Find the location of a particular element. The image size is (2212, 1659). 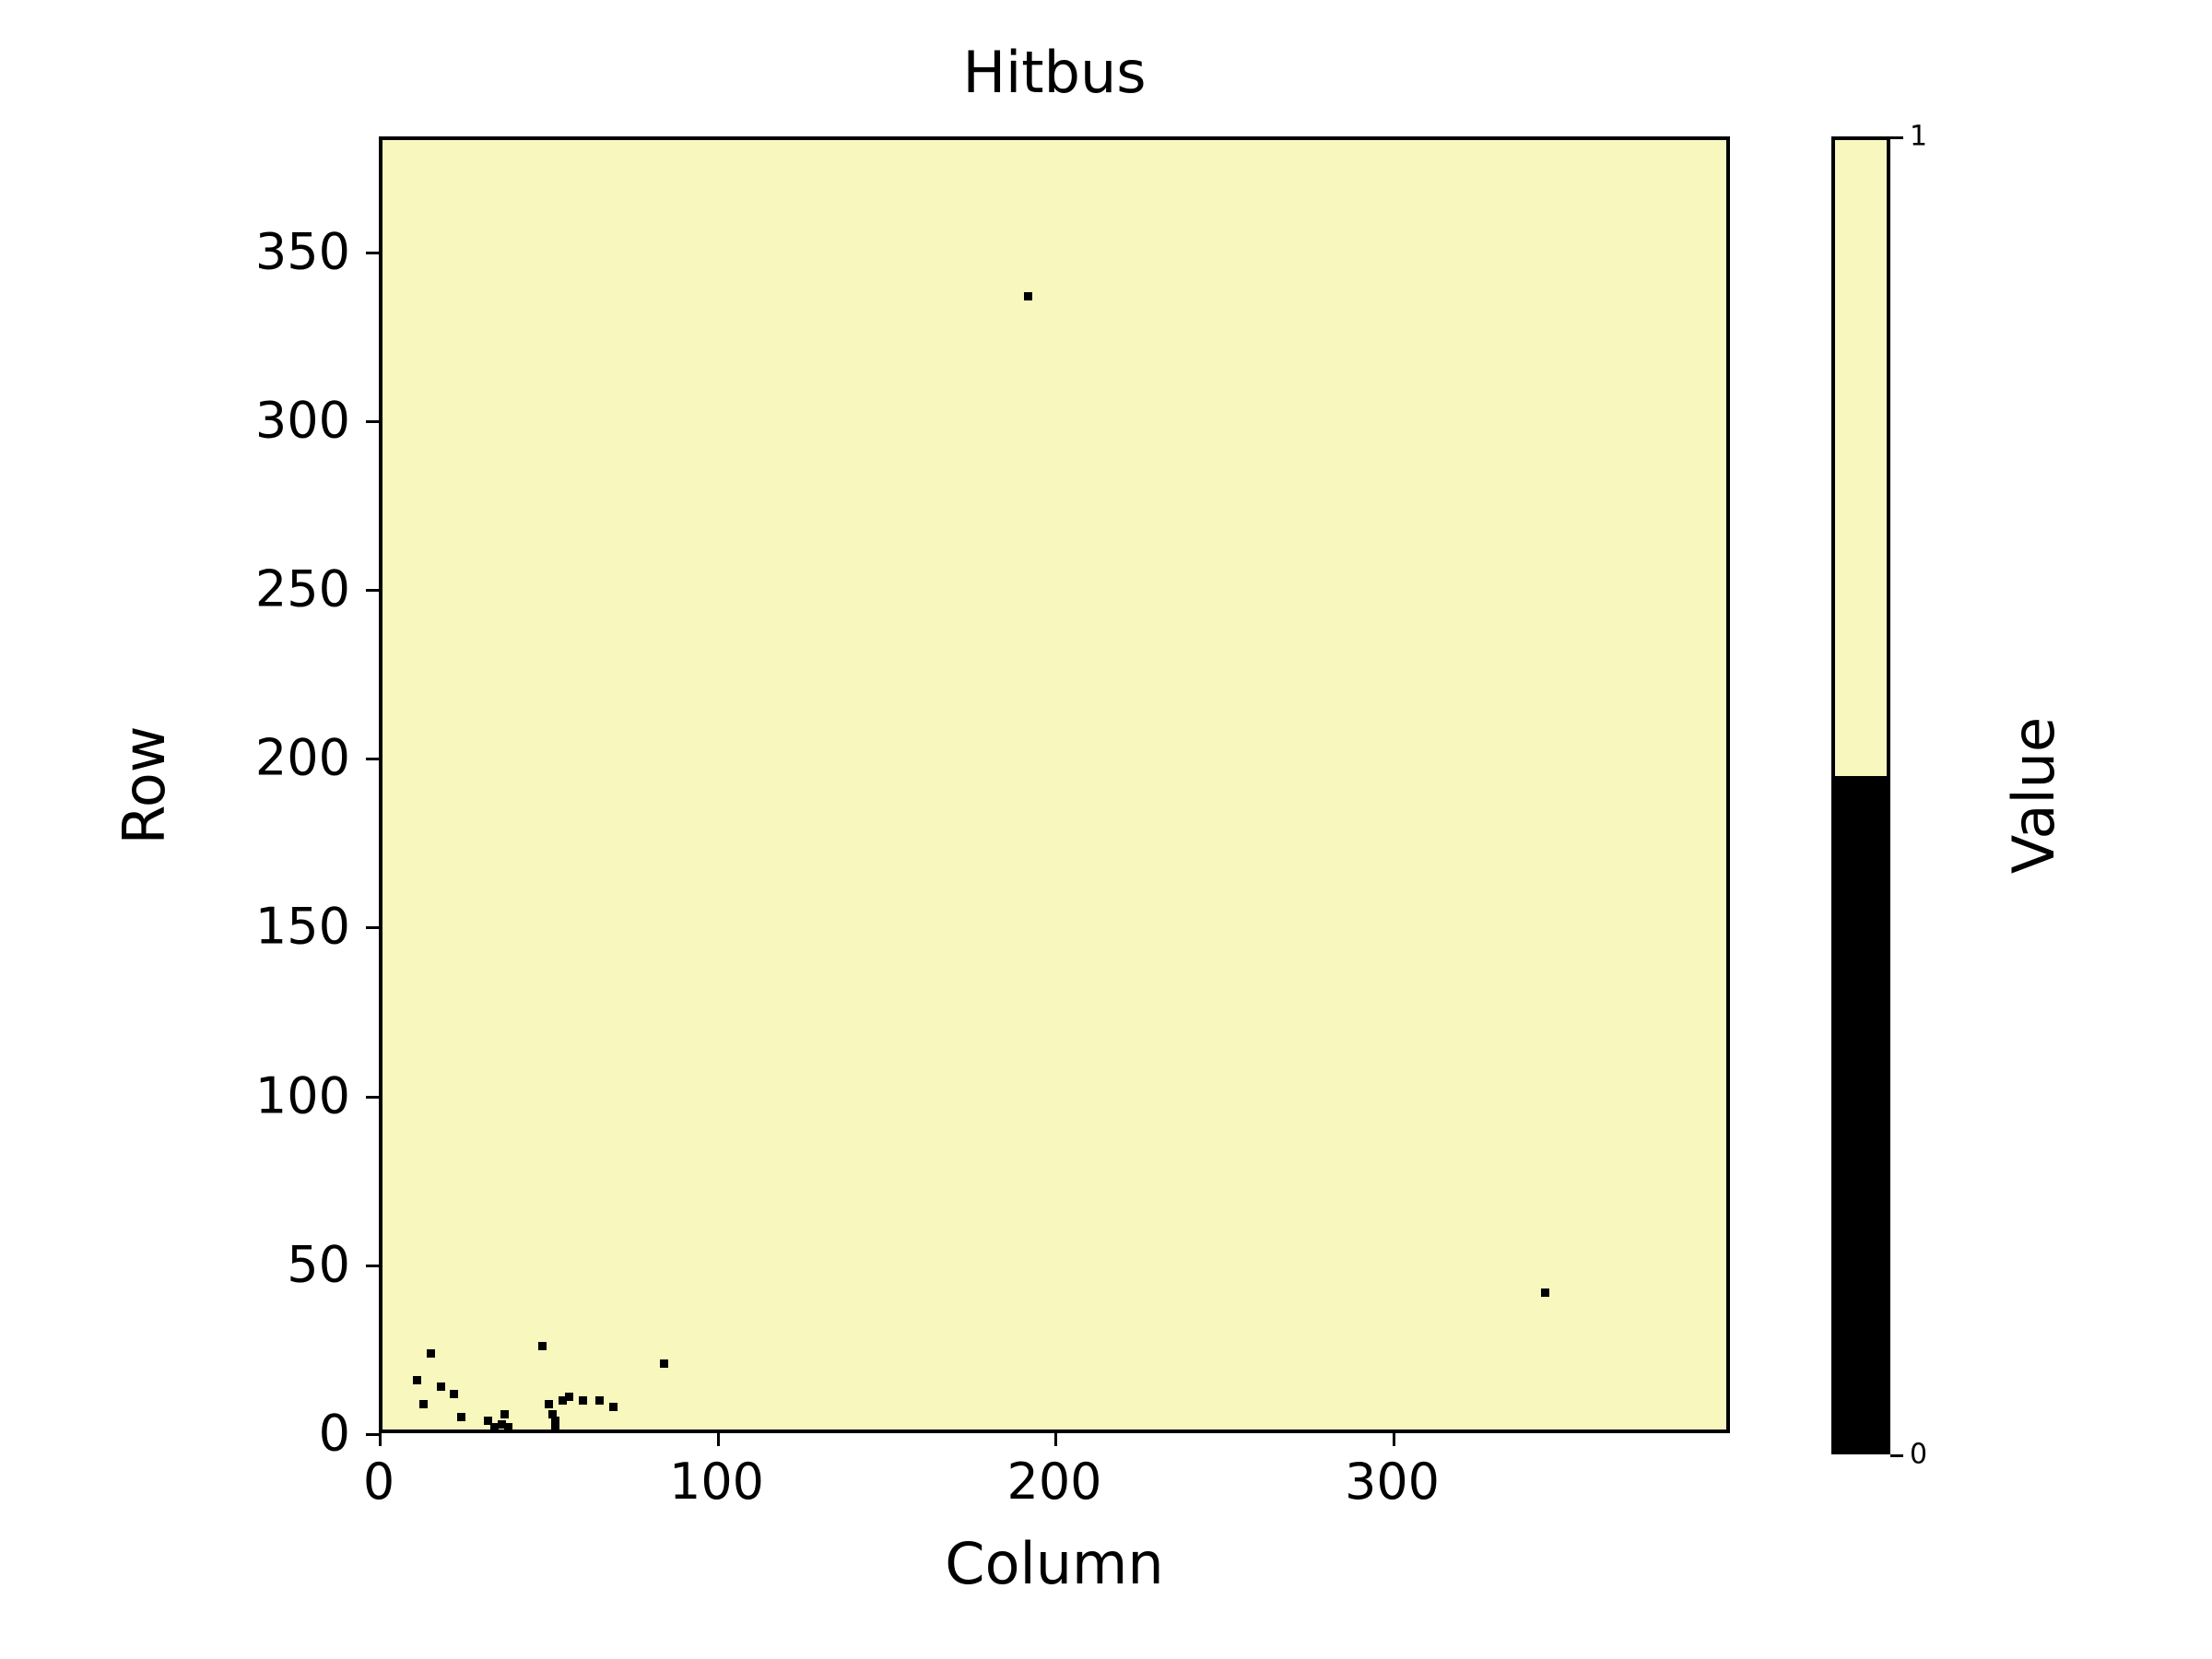

page-title: Hitbus is located at coordinates (1054, 72).